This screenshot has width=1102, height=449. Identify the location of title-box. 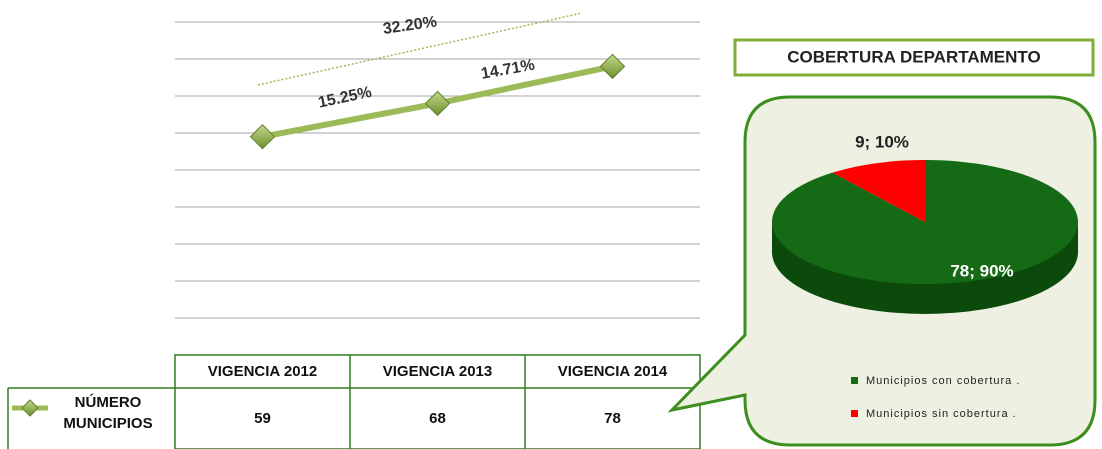
(914, 57).